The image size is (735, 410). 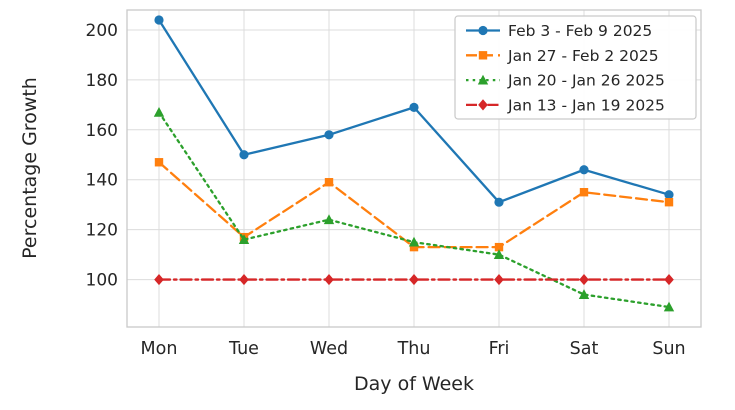 I want to click on legend-item-label: Jan 27 - Feb 2 2025, so click(x=583, y=56).